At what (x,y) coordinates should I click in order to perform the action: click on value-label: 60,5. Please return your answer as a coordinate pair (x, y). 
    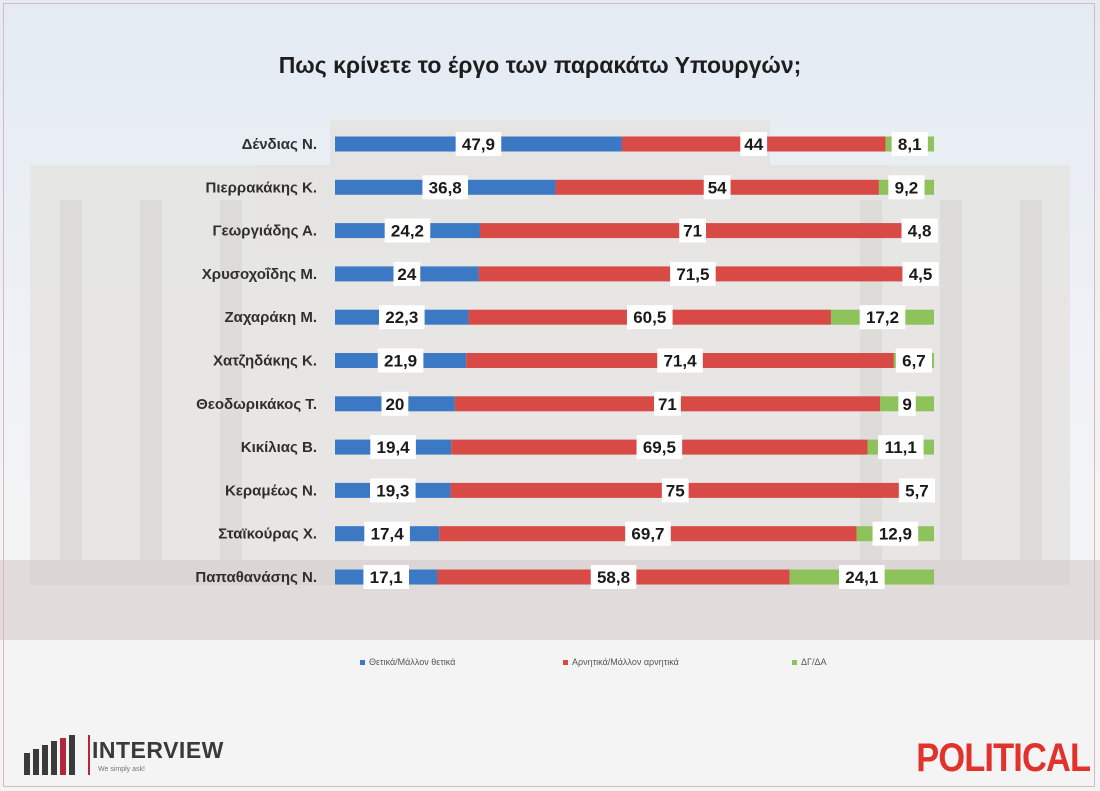
    Looking at the image, I should click on (649, 317).